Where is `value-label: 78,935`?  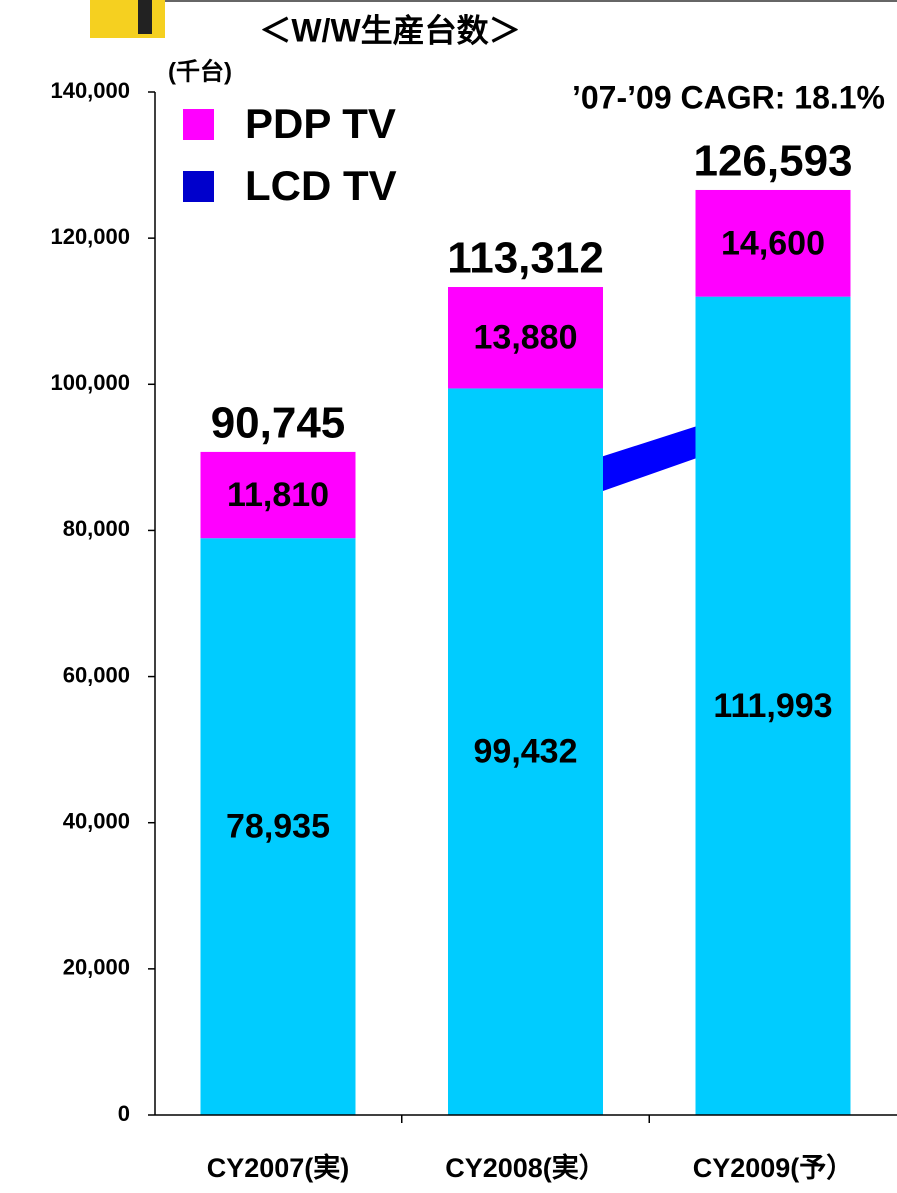
value-label: 78,935 is located at coordinates (278, 827).